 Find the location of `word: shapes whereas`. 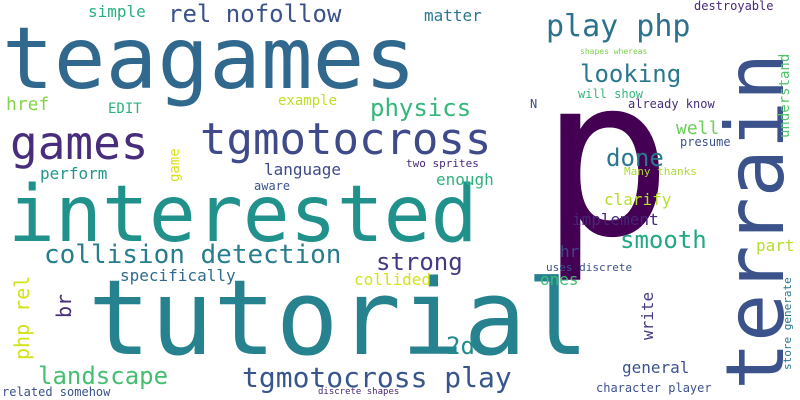

word: shapes whereas is located at coordinates (613, 52).